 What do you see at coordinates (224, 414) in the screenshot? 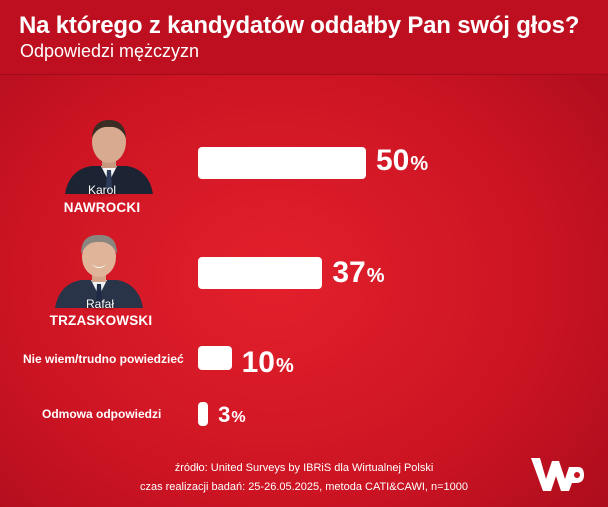
I see `data-label-value: 3` at bounding box center [224, 414].